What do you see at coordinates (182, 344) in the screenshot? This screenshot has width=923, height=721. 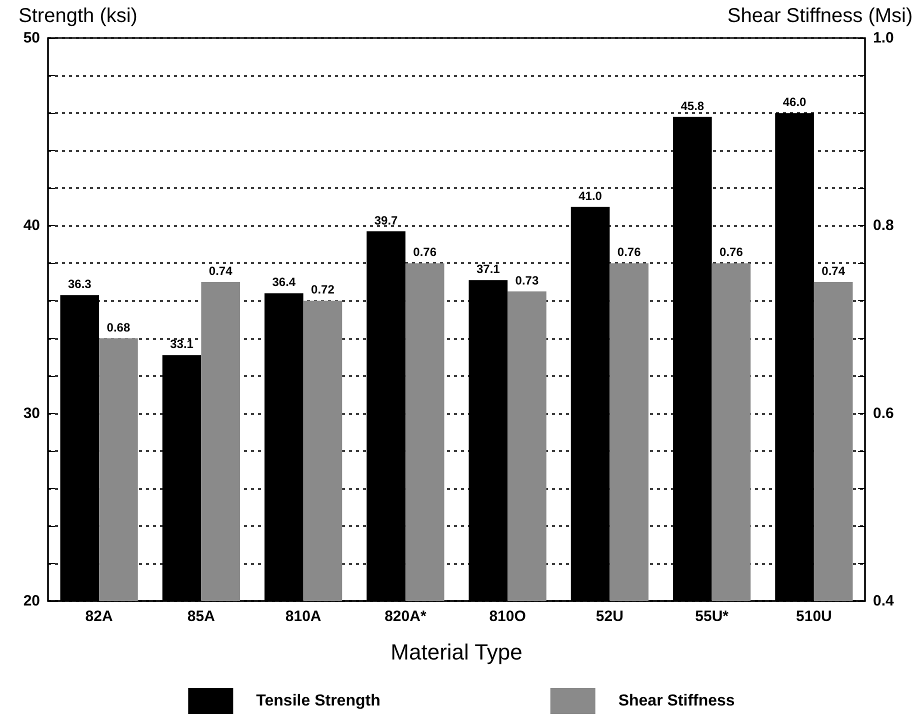 I see `data-label: 33.1` at bounding box center [182, 344].